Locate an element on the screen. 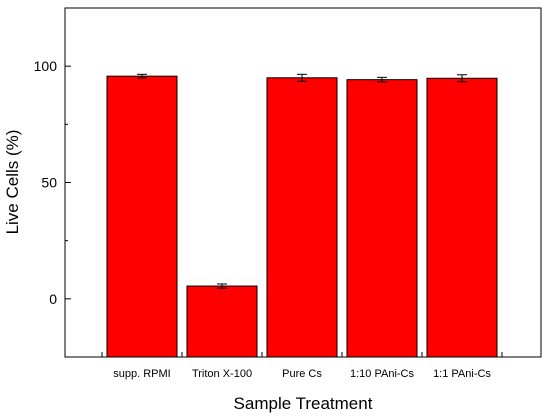 The image size is (550, 416). category-label: Triton X-100 is located at coordinates (222, 374).